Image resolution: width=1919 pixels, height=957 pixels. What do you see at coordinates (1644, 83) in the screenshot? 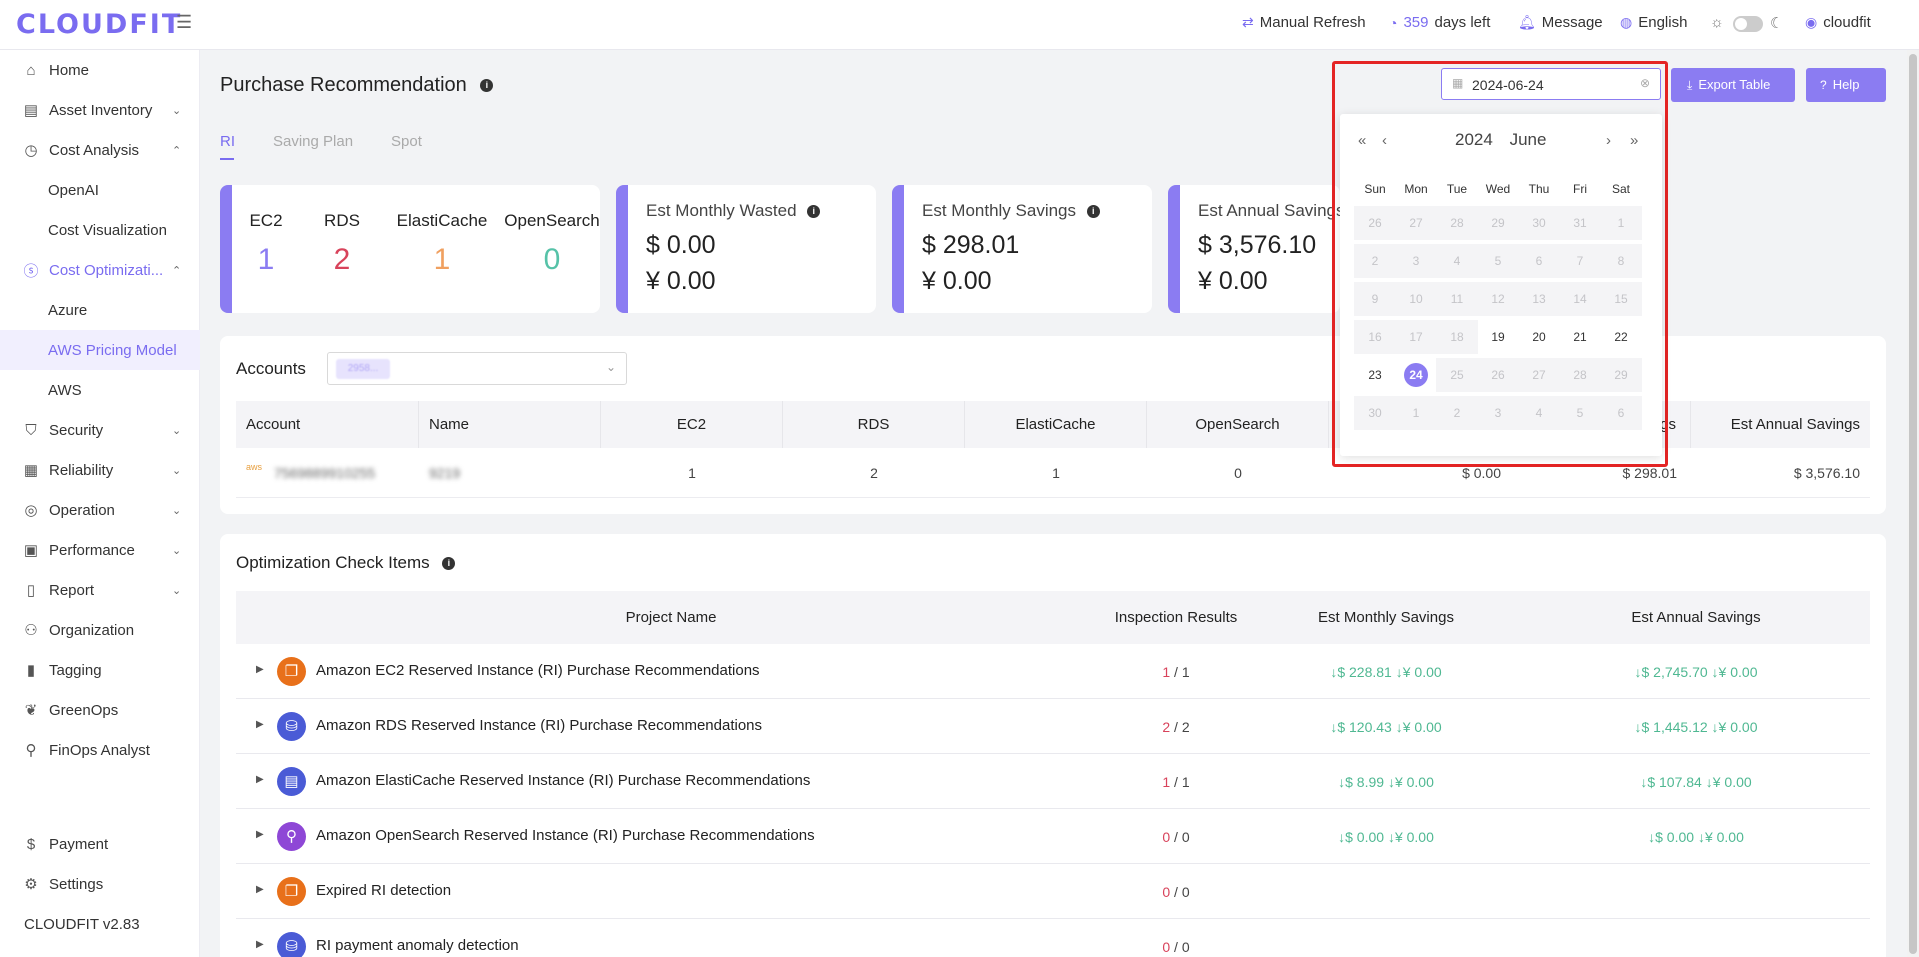
I see `clear-icon: ⊗` at bounding box center [1644, 83].